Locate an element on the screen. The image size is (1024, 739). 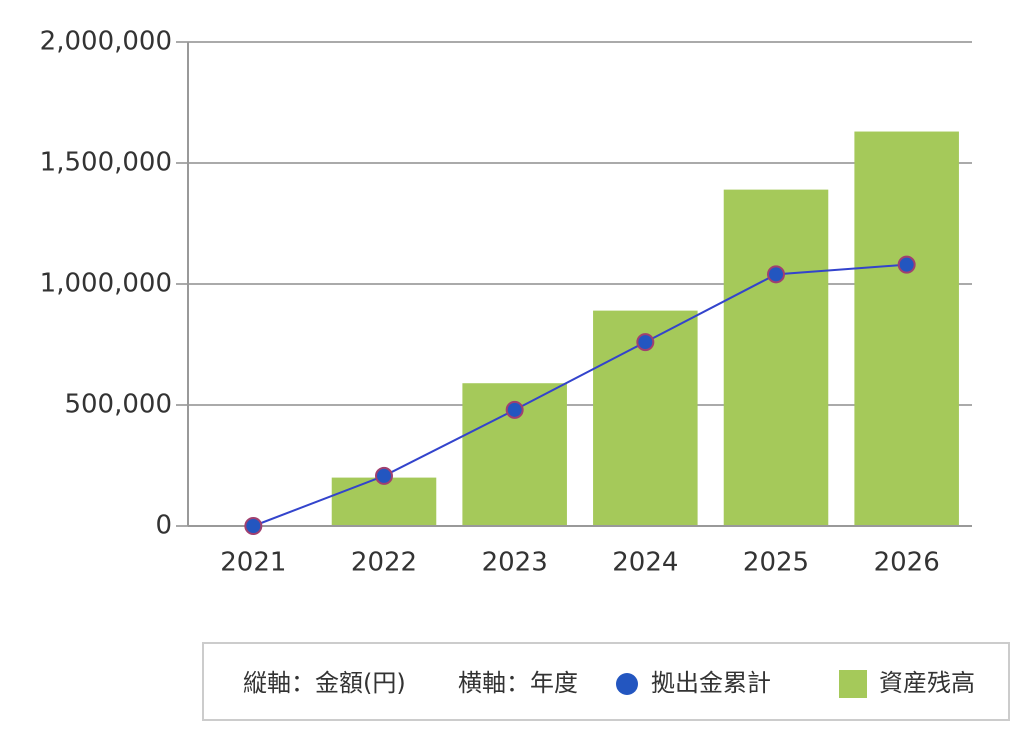
y-tick-label: 1,500,000 is located at coordinates (106, 163).